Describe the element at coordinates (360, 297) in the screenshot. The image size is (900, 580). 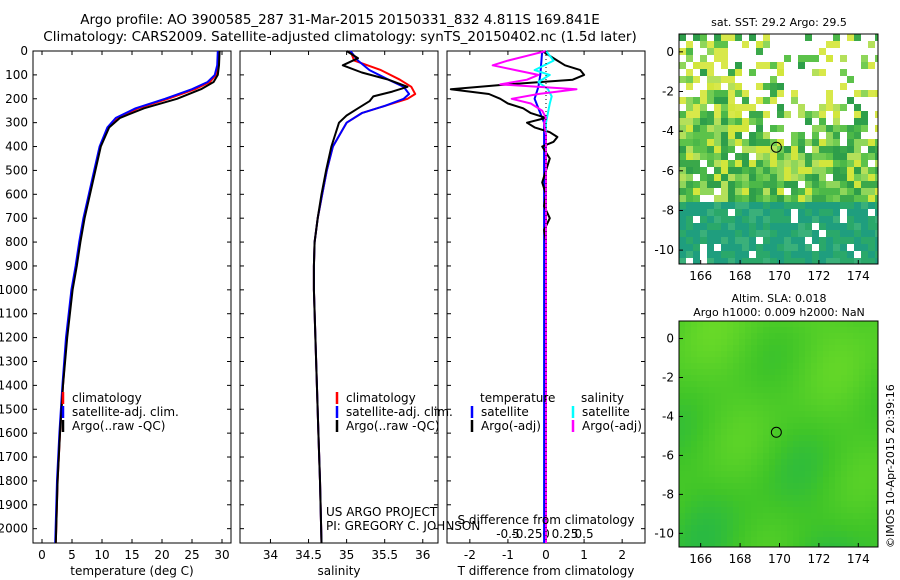
I see `series-line-argo-raw-qc` at that location.